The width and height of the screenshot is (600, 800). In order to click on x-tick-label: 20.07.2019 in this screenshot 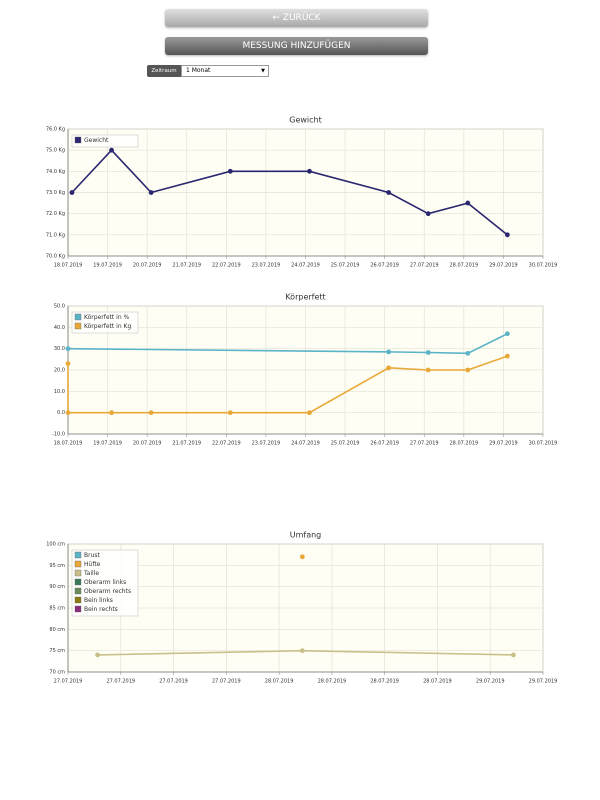, I will do `click(147, 444)`.